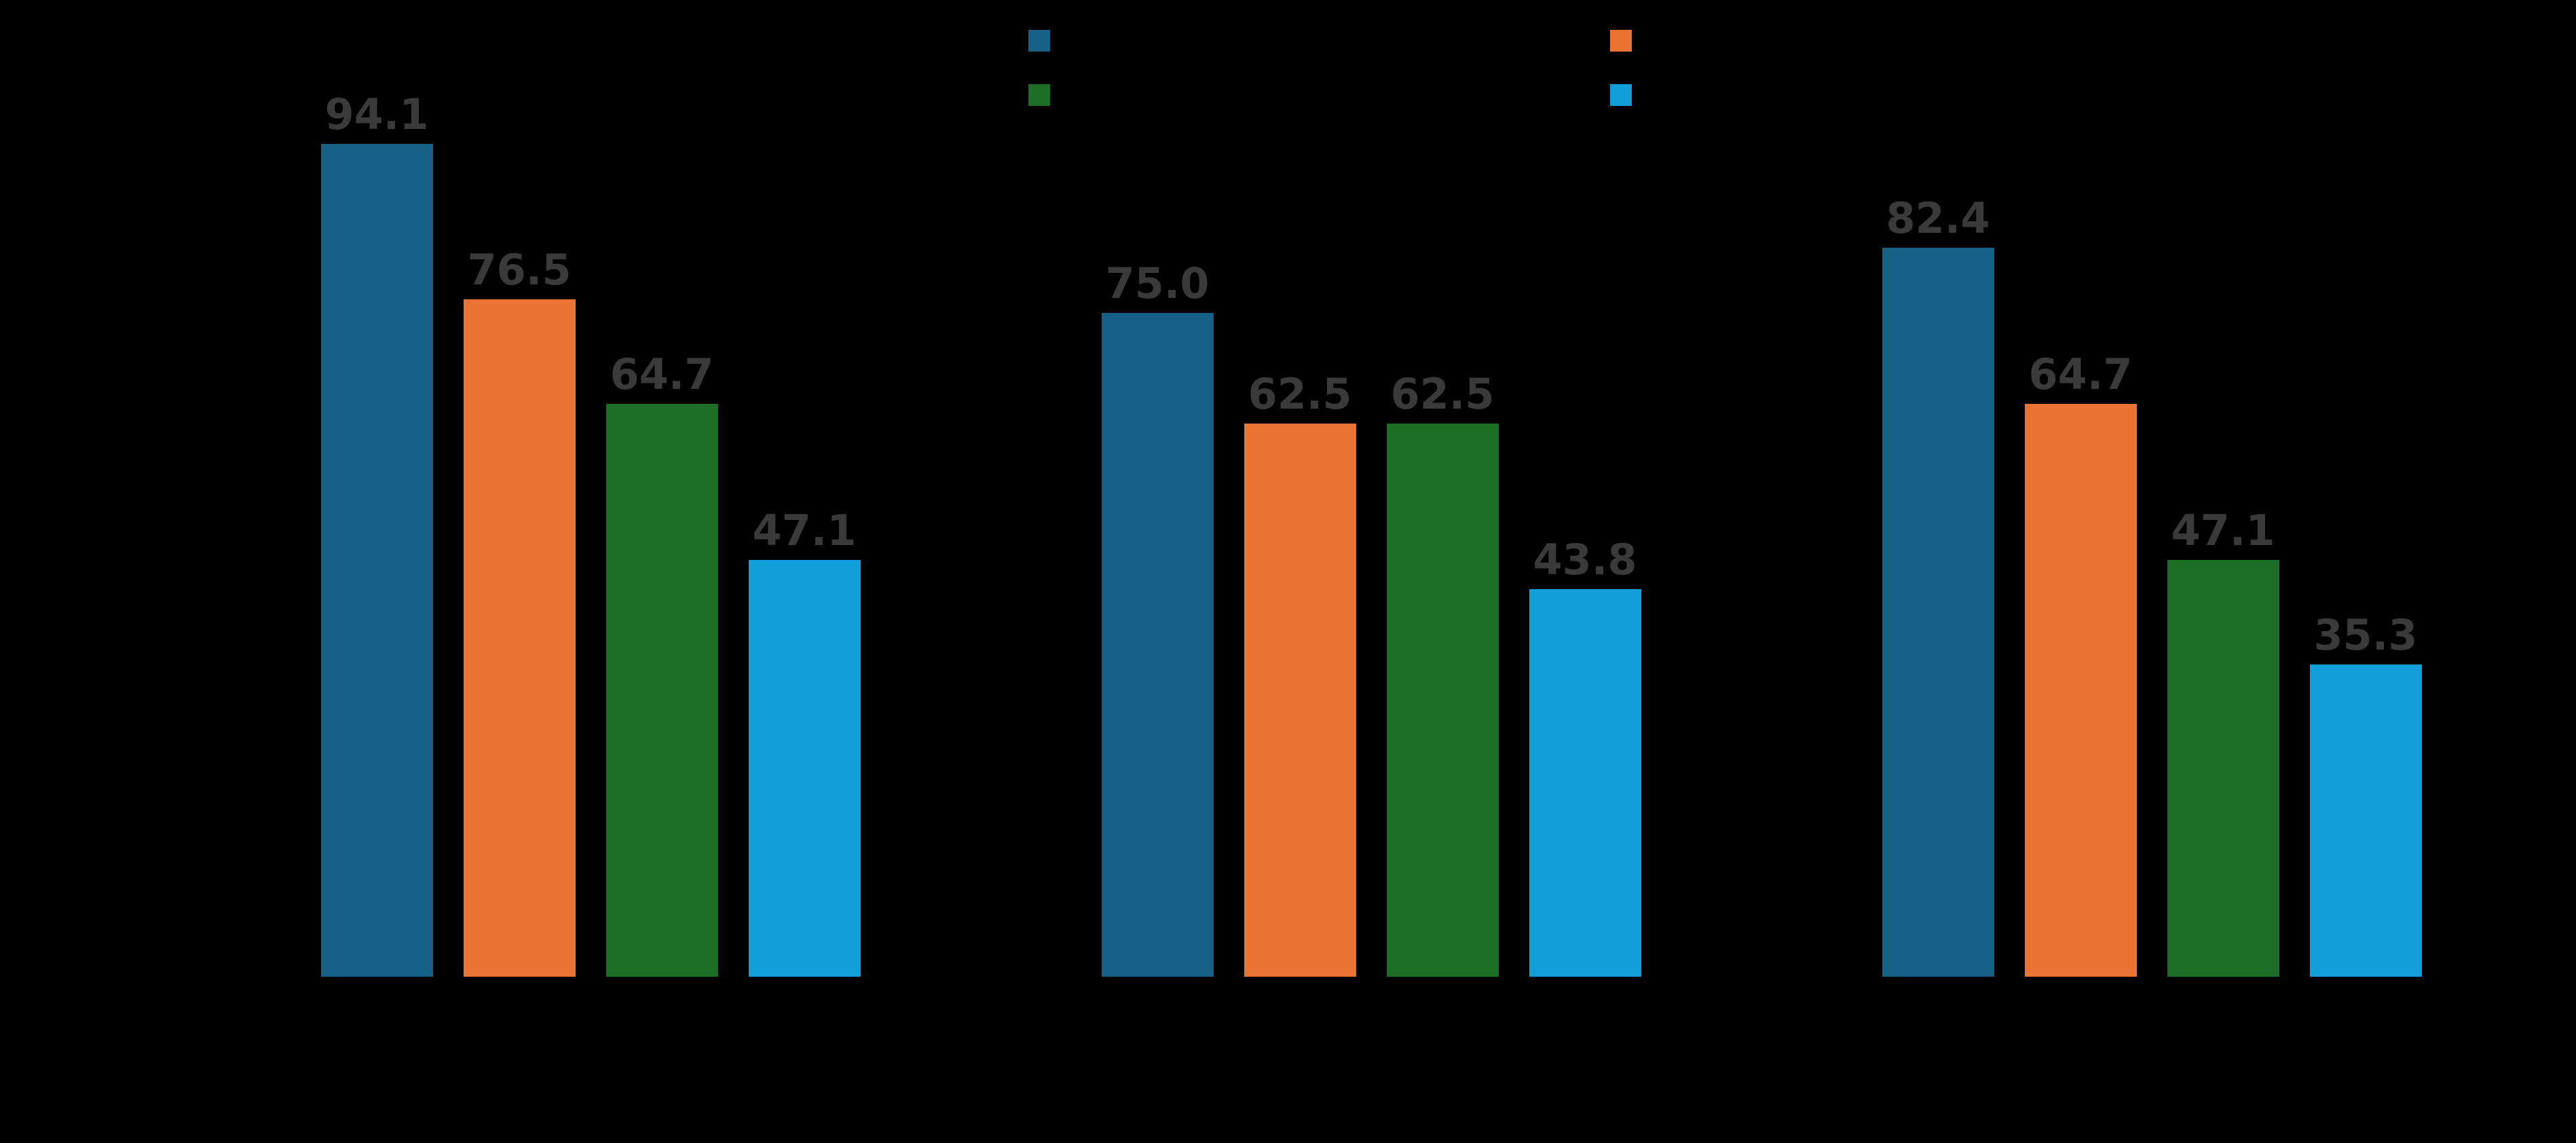 Image resolution: width=2576 pixels, height=1143 pixels. I want to click on bar-series3-group3, so click(2223, 768).